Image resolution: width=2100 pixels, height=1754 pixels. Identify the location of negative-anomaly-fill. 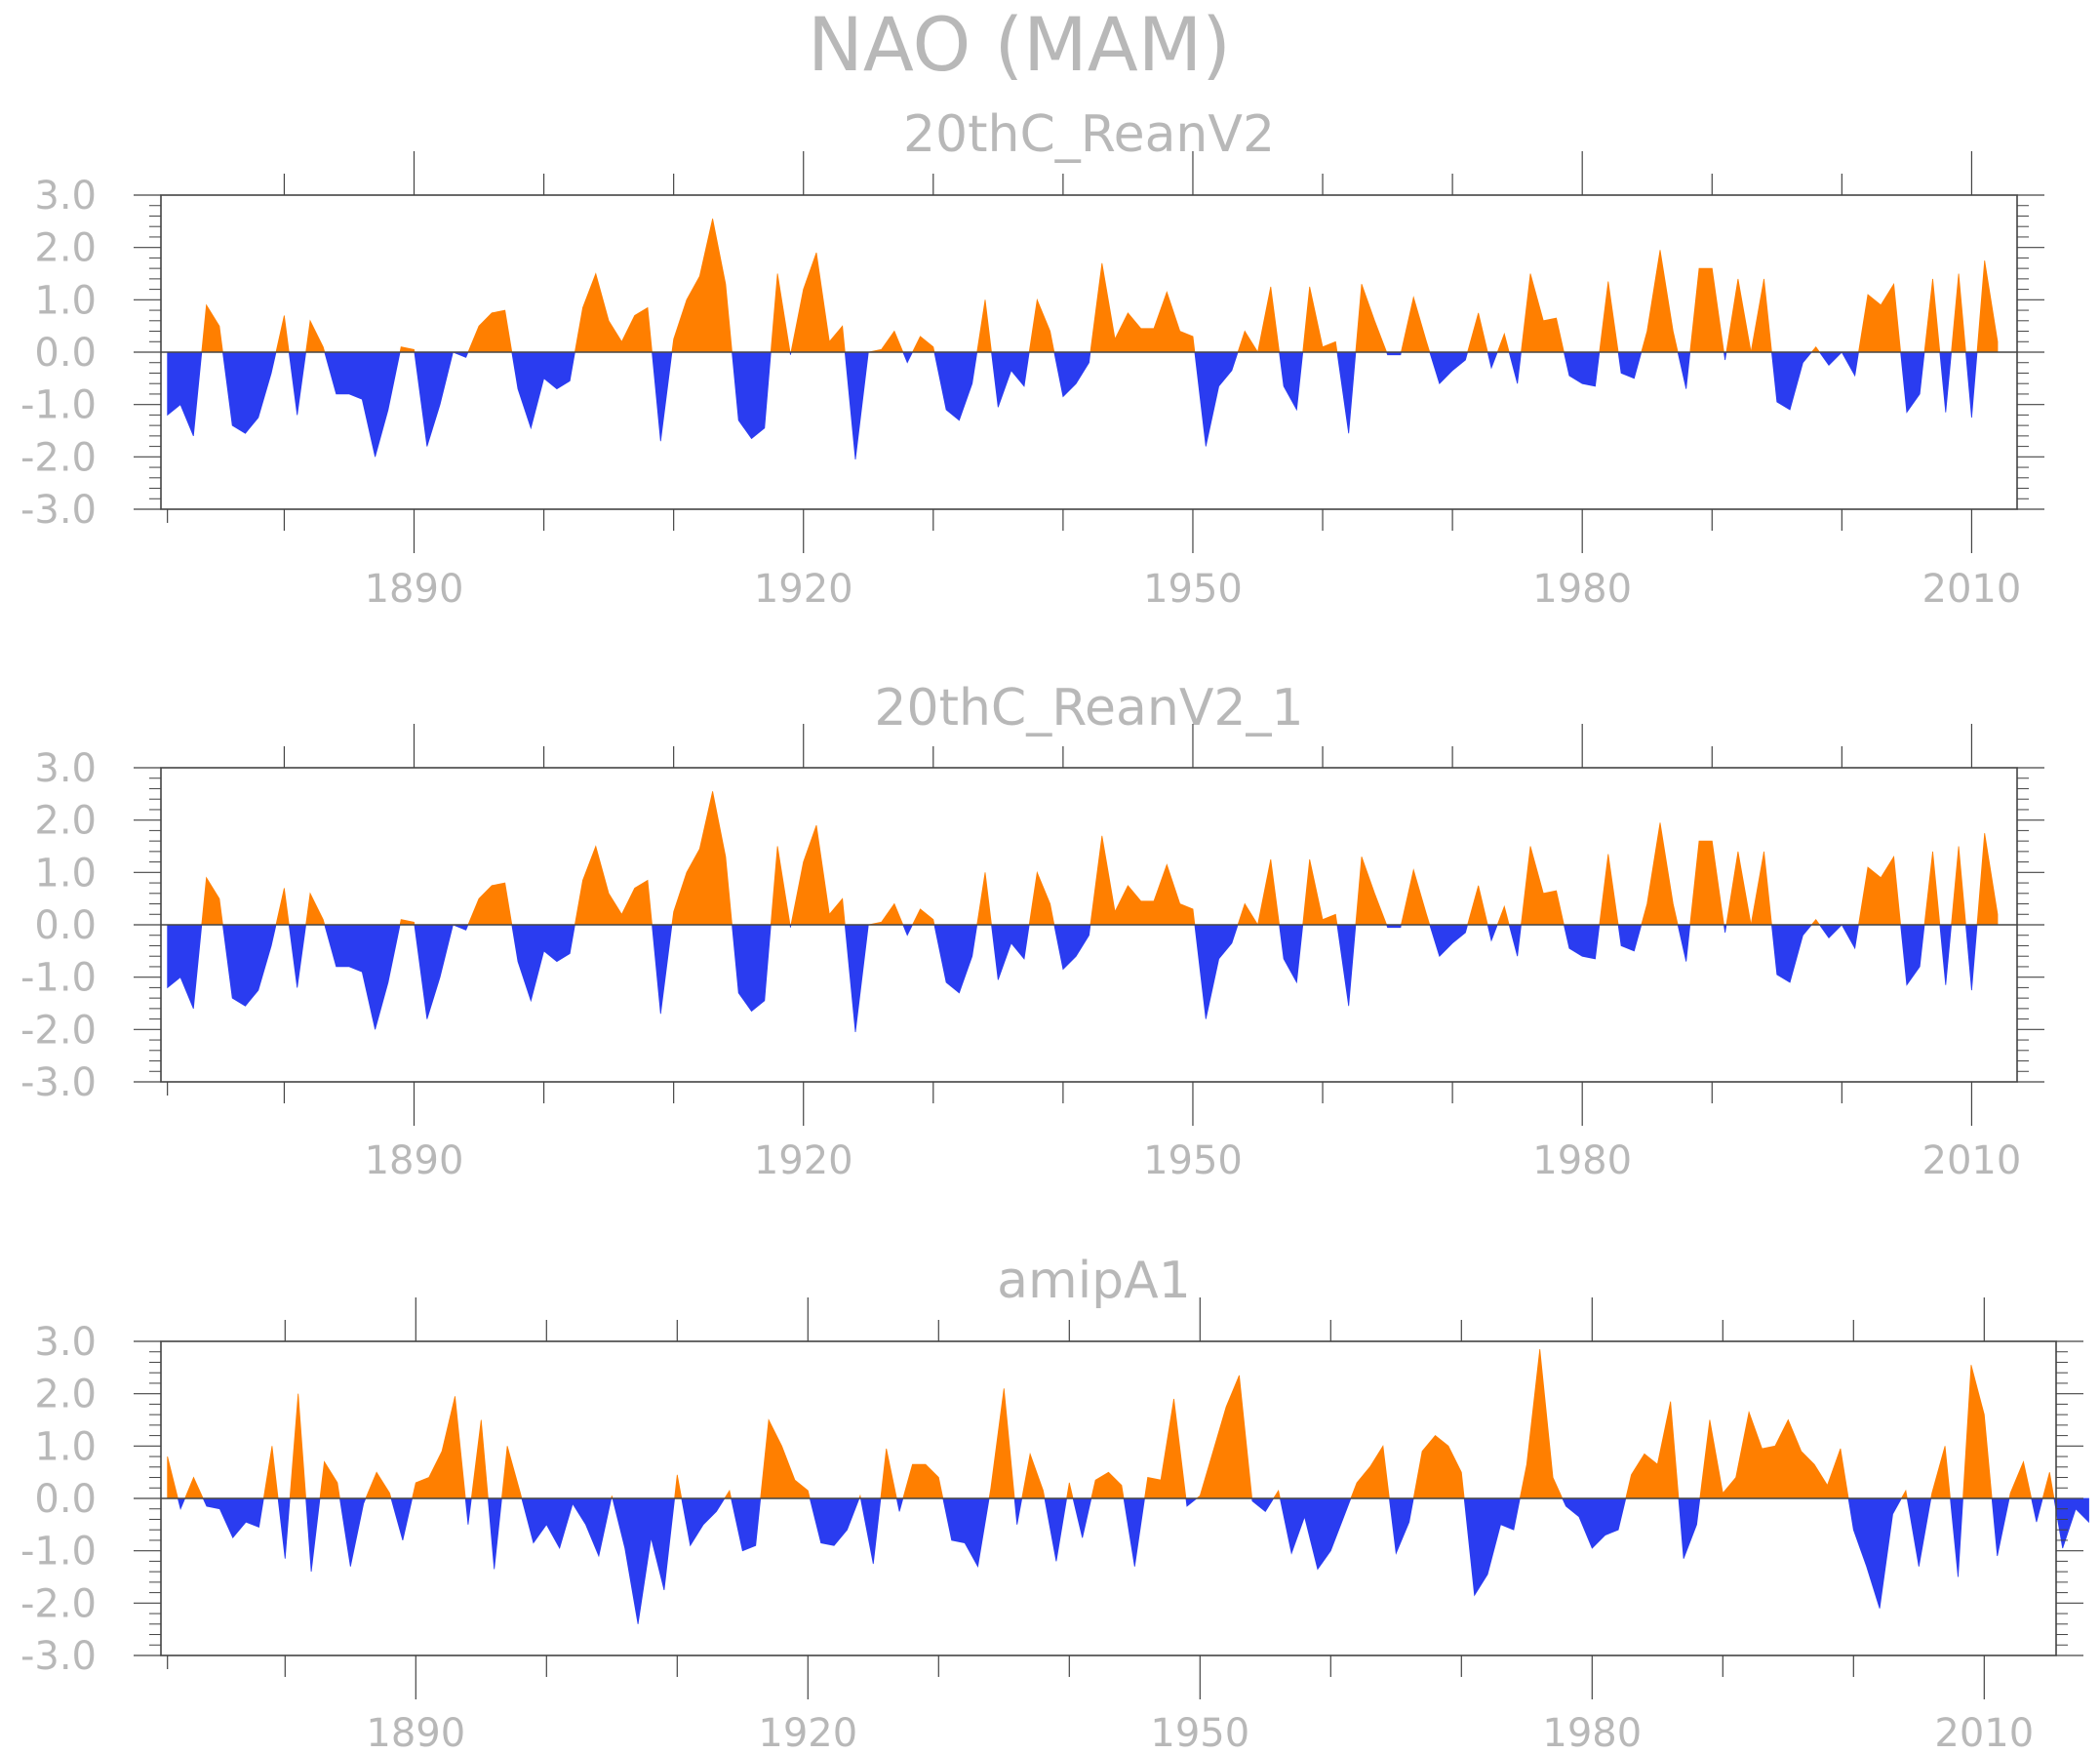
(1133, 1560).